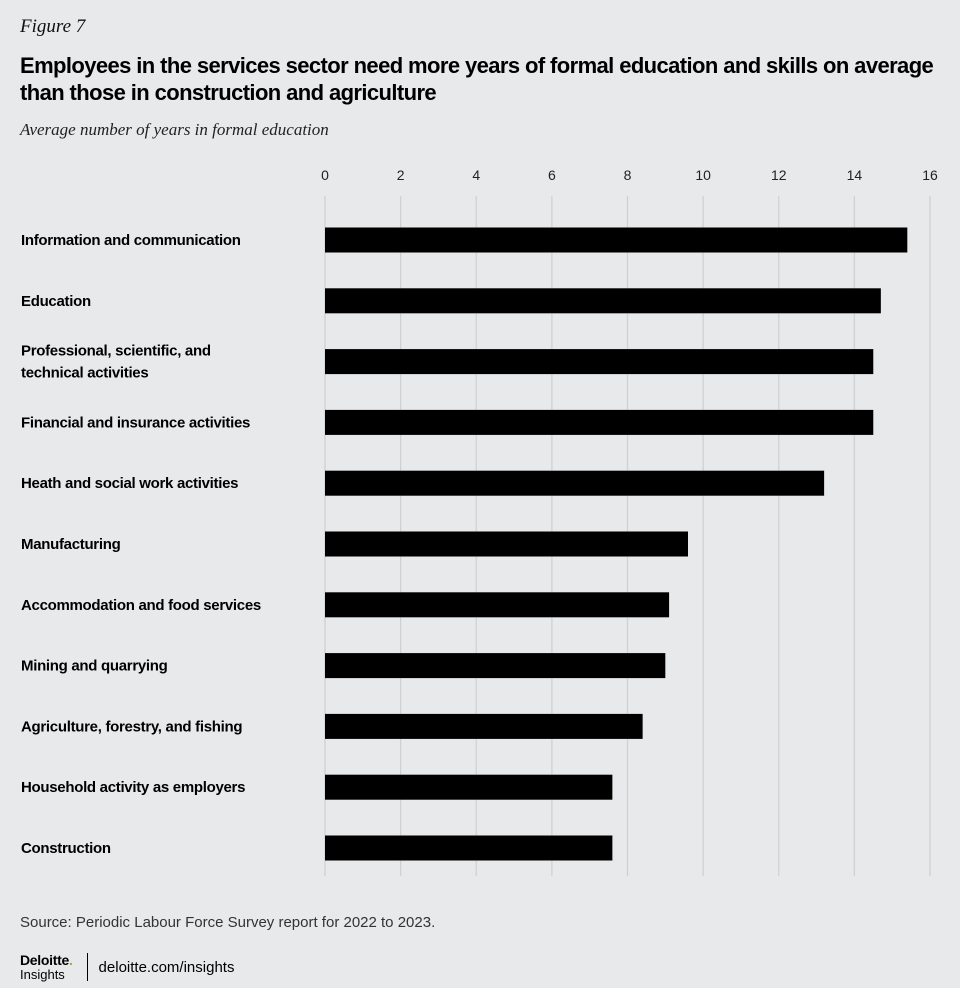 This screenshot has height=988, width=960. Describe the element at coordinates (46, 960) in the screenshot. I see `logo-wordmark: Deloitte.` at that location.